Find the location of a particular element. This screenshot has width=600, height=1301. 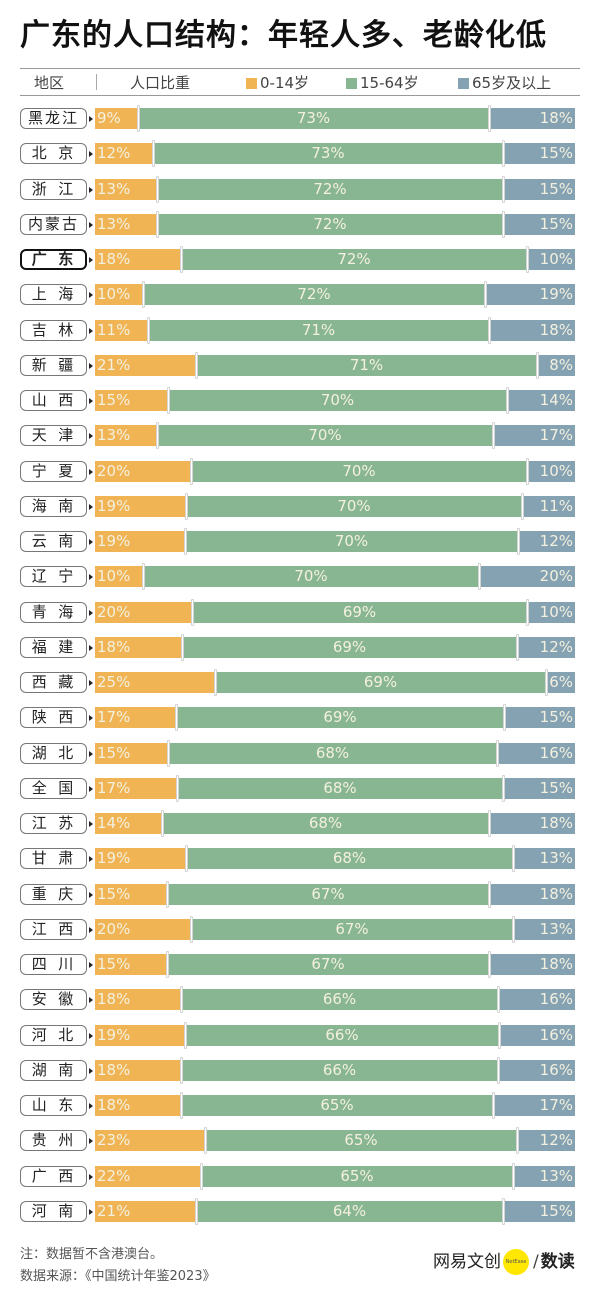

region-label: 重 庆 is located at coordinates (53, 894).